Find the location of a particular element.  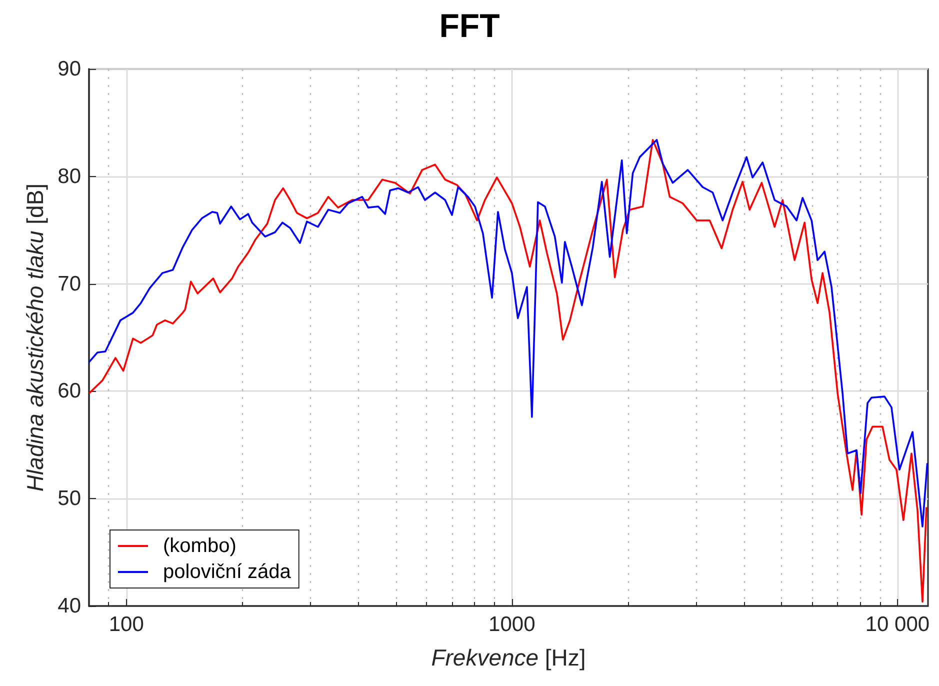

y-tick-label: 90 is located at coordinates (69, 69).